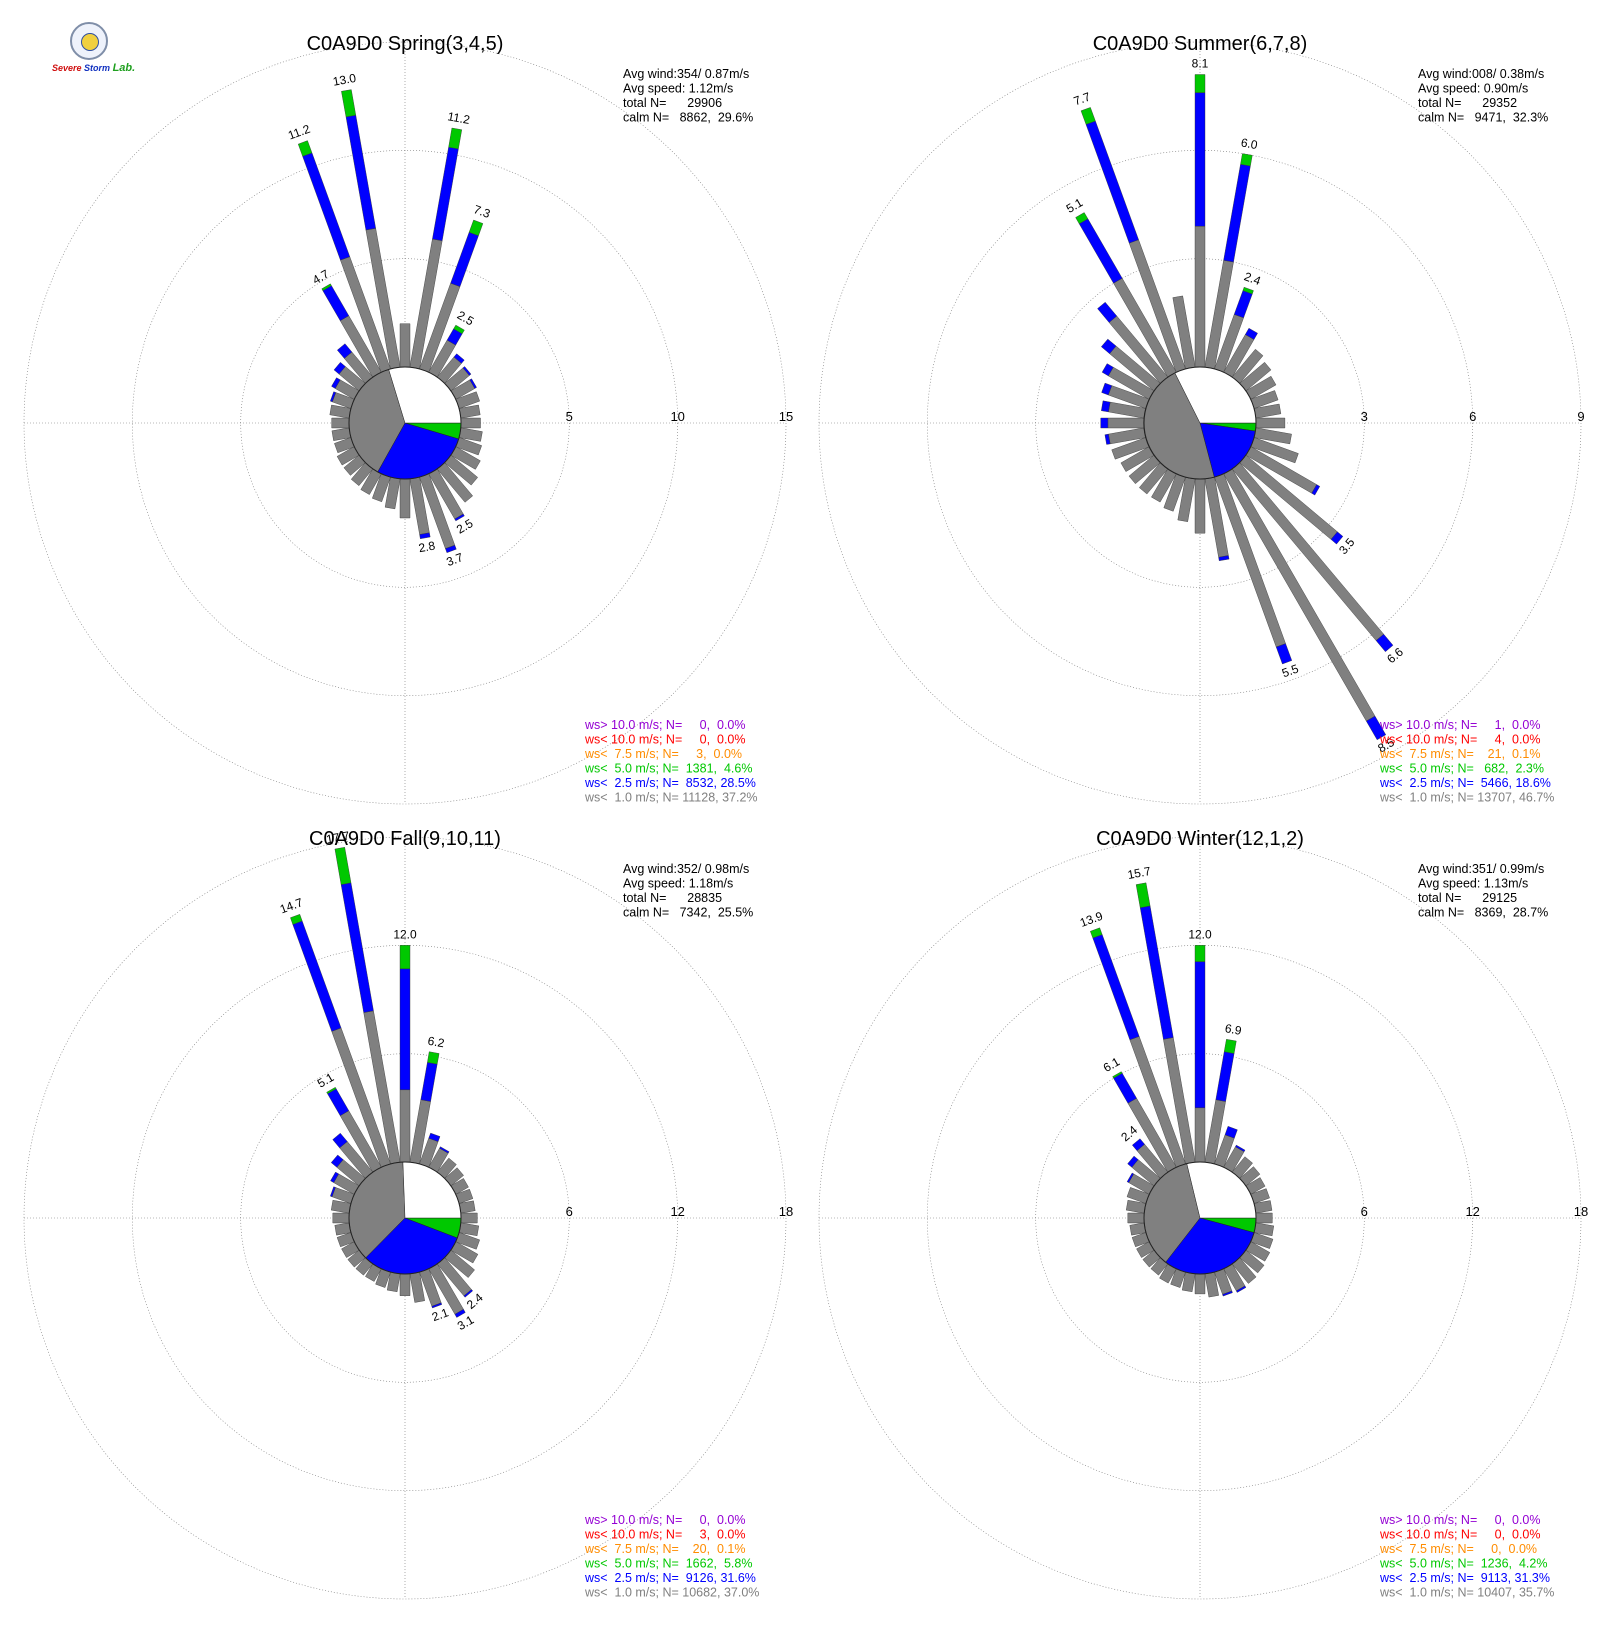 The height and width of the screenshot is (1640, 1620). I want to click on ring-label: 6, so click(569, 1211).